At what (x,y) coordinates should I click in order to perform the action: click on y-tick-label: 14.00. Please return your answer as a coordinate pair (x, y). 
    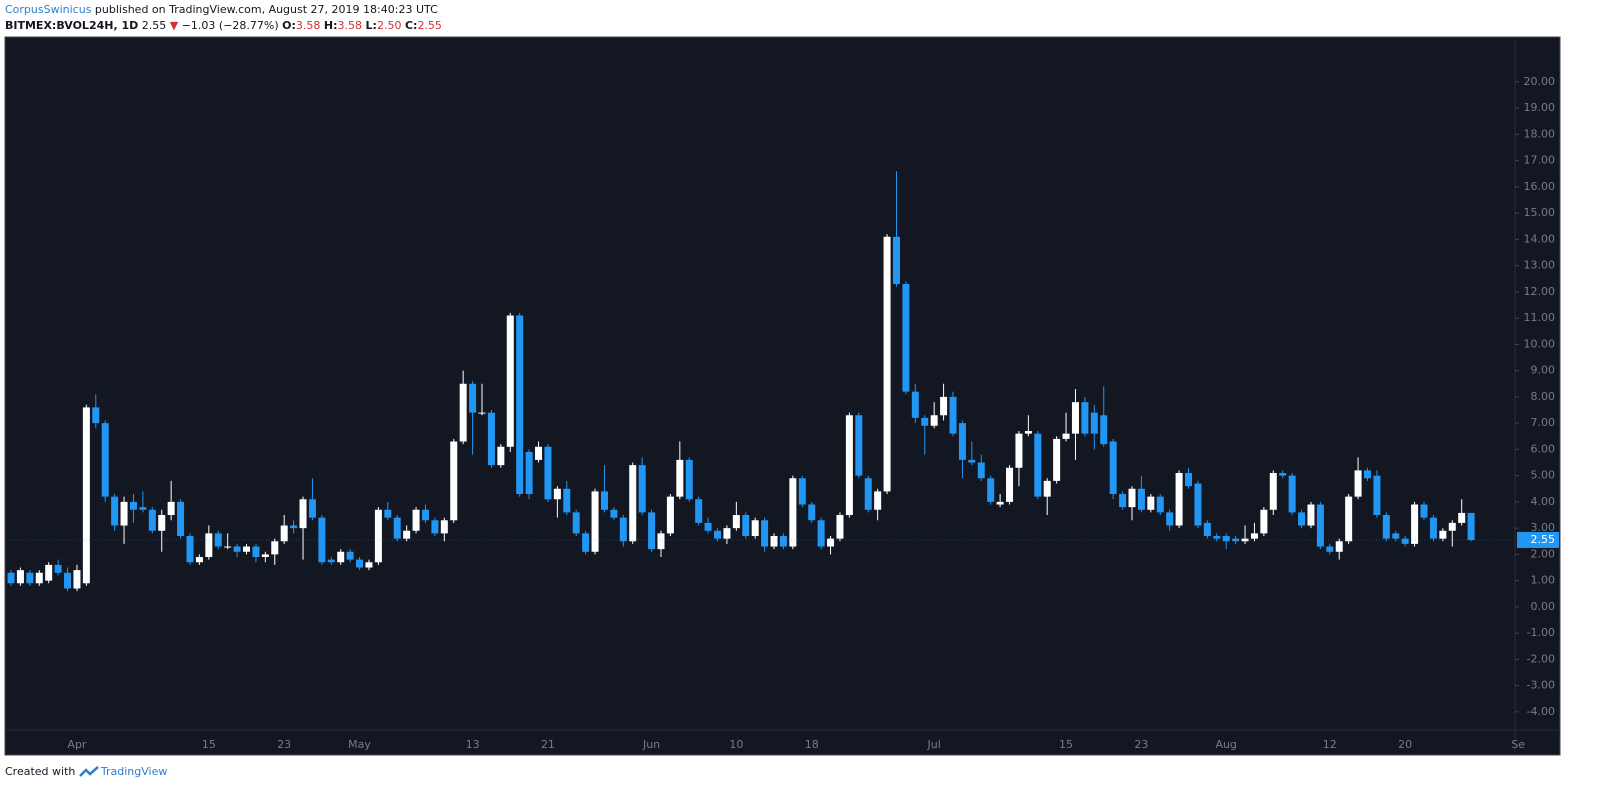
    Looking at the image, I should click on (1540, 238).